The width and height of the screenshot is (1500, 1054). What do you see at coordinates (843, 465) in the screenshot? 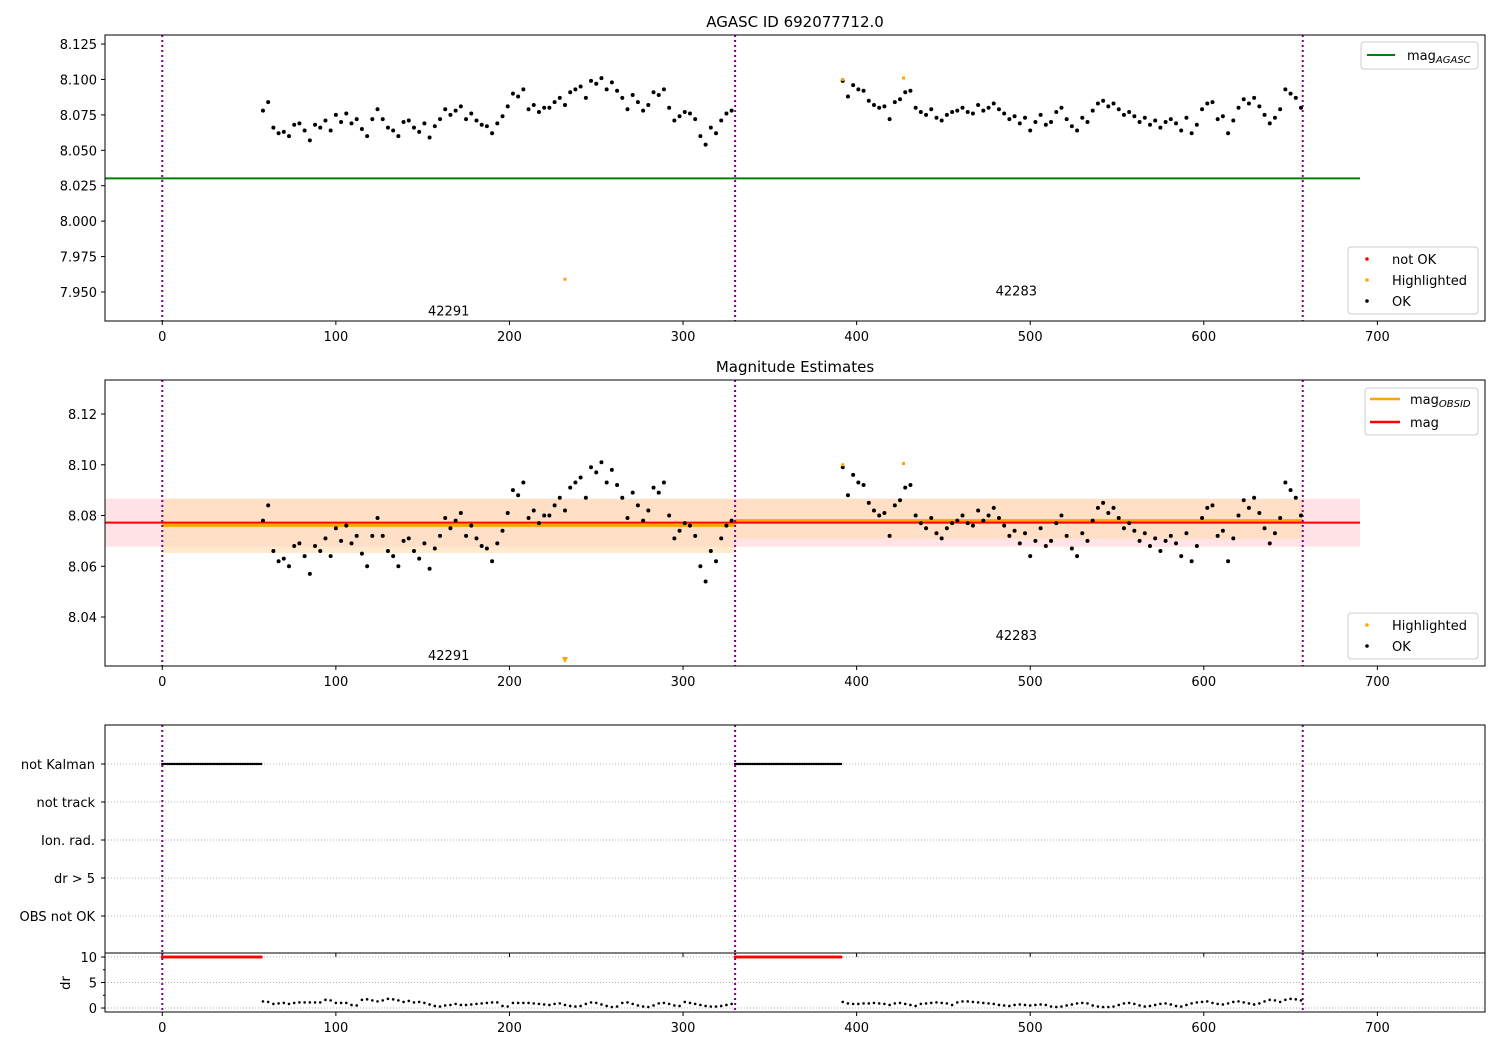
I see `highlighted-point` at bounding box center [843, 465].